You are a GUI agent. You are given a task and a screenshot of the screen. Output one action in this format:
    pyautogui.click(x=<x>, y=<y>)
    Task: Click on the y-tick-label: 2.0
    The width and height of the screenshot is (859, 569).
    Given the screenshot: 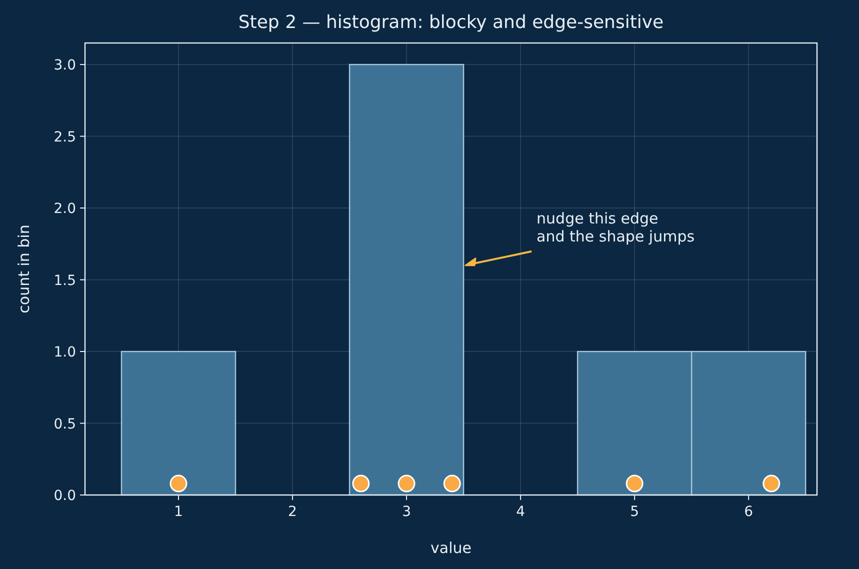 What is the action you would take?
    pyautogui.click(x=65, y=209)
    